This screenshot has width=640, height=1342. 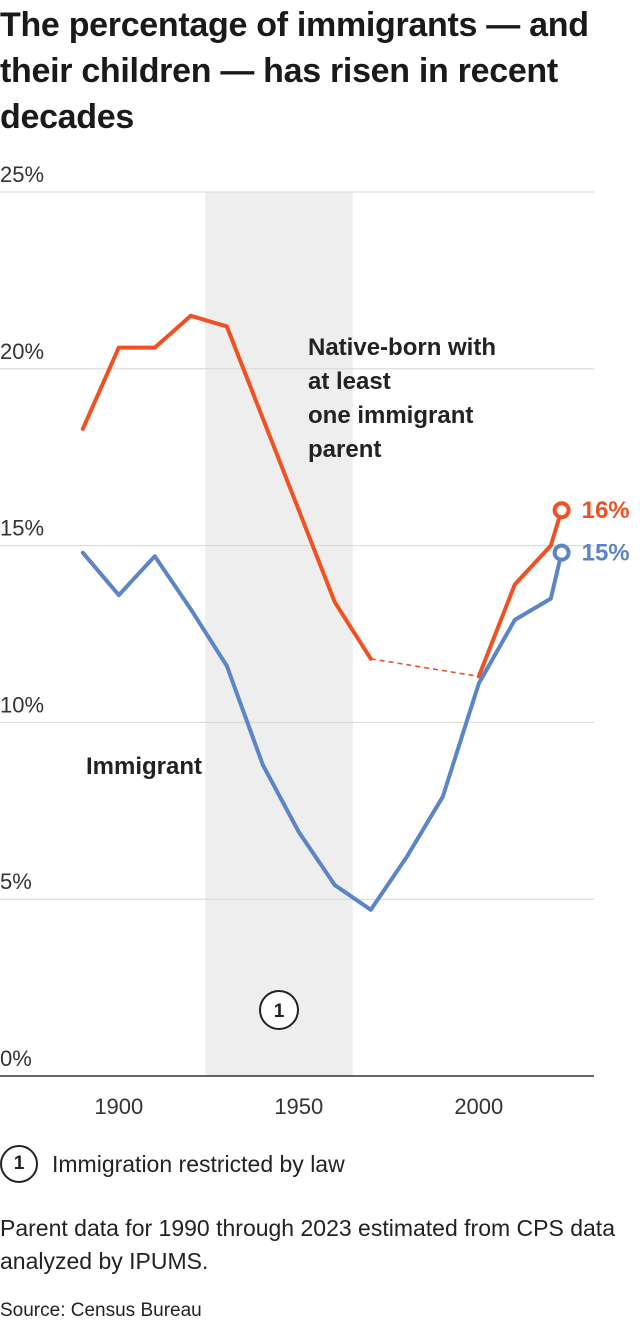 What do you see at coordinates (198, 1163) in the screenshot?
I see `note-text: Immigration restricted by law` at bounding box center [198, 1163].